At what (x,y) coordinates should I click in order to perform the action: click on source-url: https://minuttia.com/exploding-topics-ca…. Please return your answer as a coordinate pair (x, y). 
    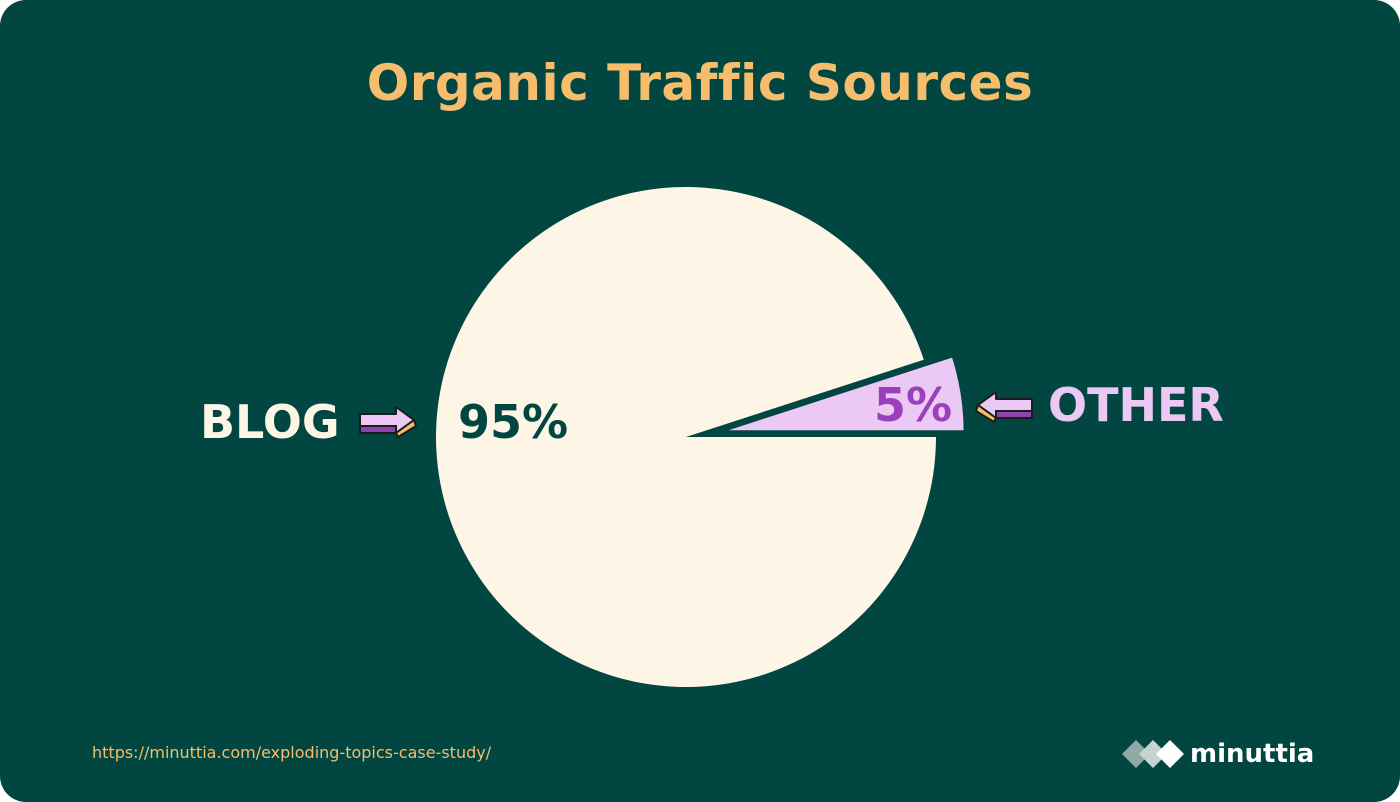
    Looking at the image, I should click on (292, 752).